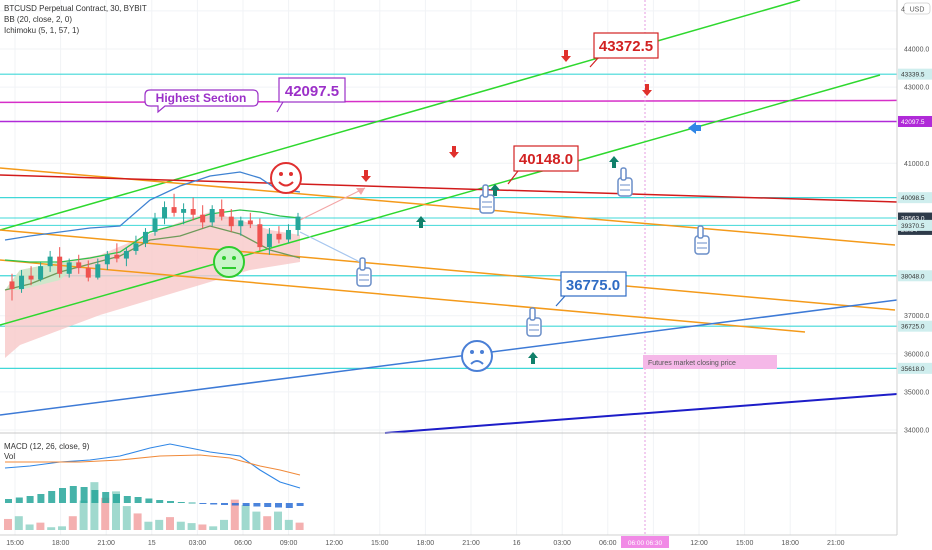 The image size is (932, 550). Describe the element at coordinates (312, 91) in the screenshot. I see `price-42097-label: 42097.5` at that location.